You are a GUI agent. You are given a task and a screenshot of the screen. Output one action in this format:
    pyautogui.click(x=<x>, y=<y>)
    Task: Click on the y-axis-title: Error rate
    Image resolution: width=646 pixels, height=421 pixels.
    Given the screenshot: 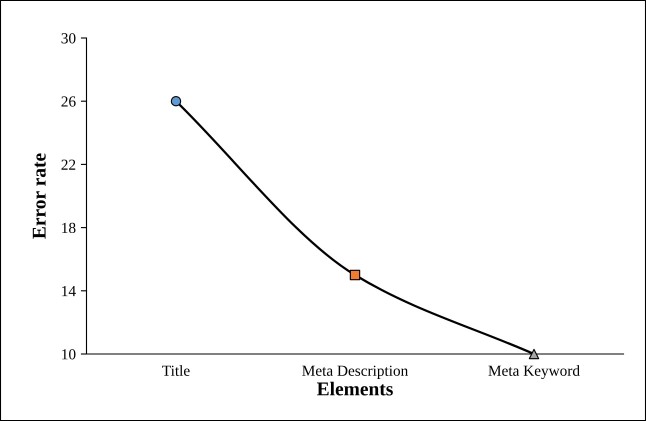 What is the action you would take?
    pyautogui.click(x=39, y=196)
    